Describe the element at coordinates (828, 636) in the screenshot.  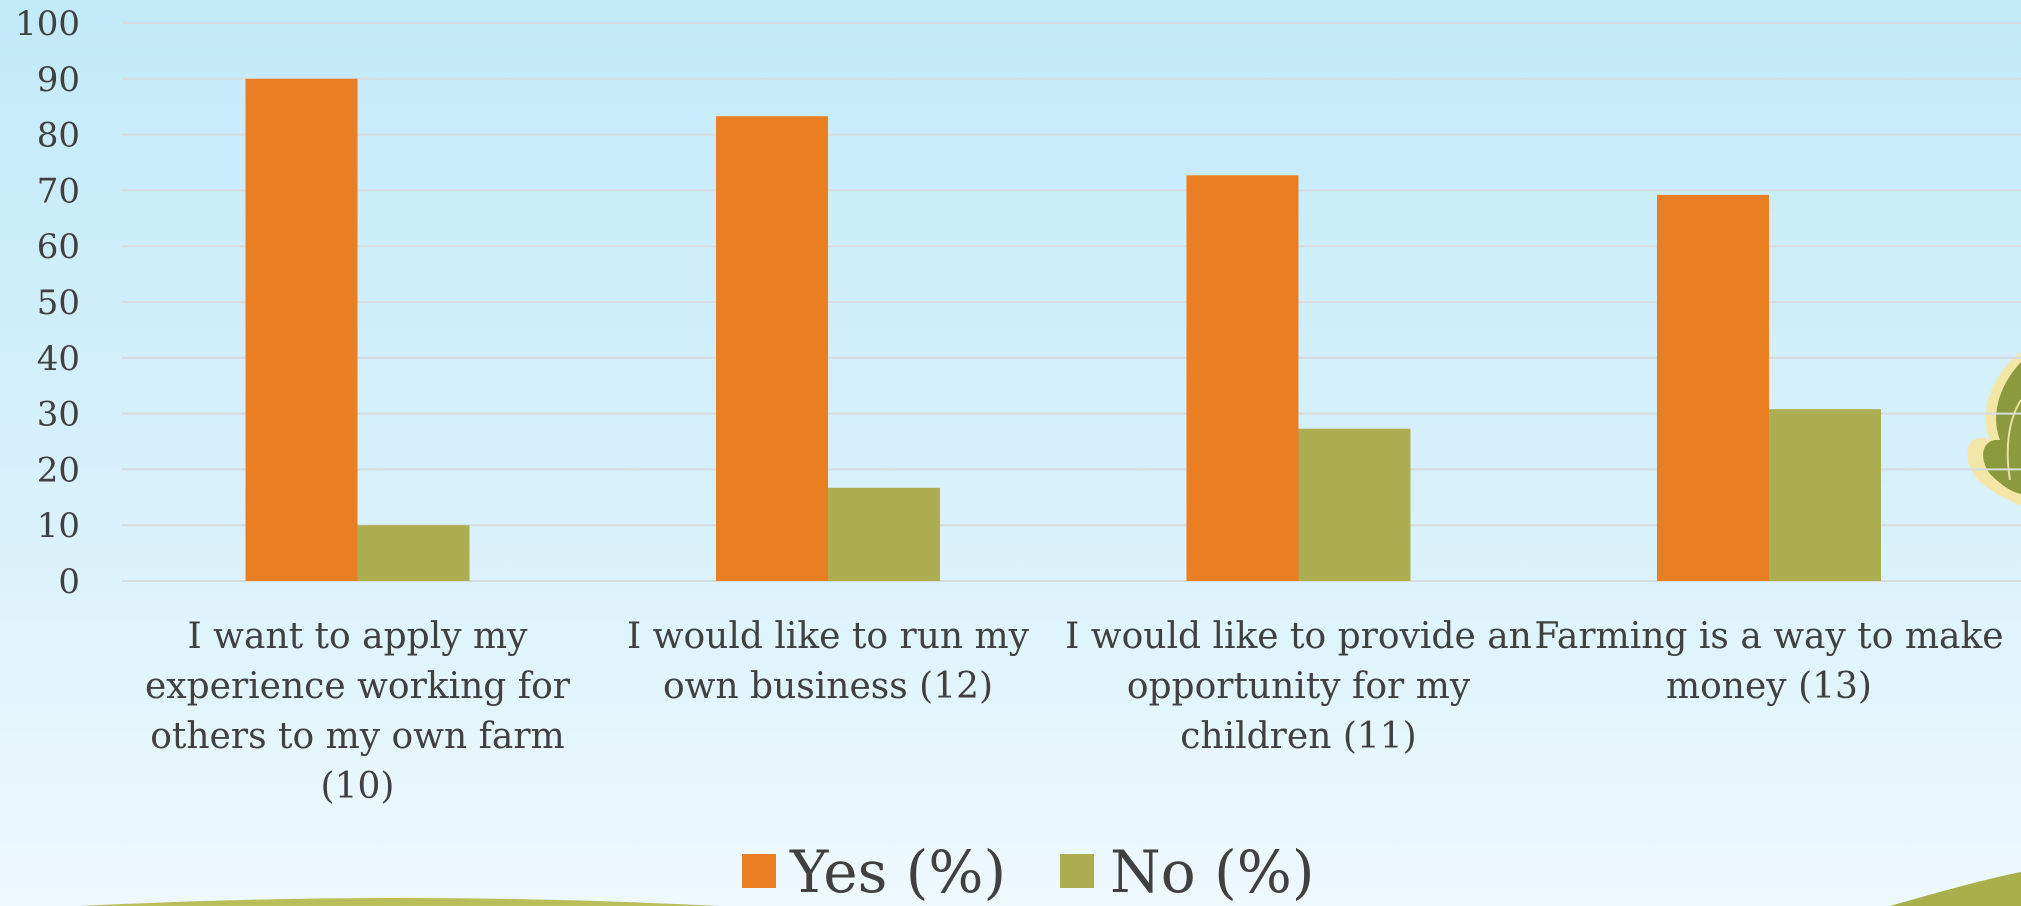
I see `x-category-label-line: I would like to run my` at that location.